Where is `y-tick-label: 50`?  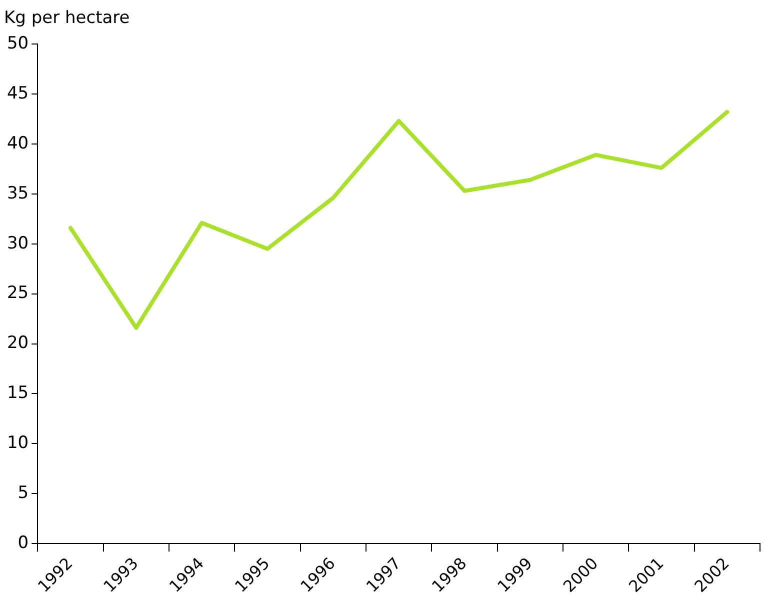 y-tick-label: 50 is located at coordinates (17, 43).